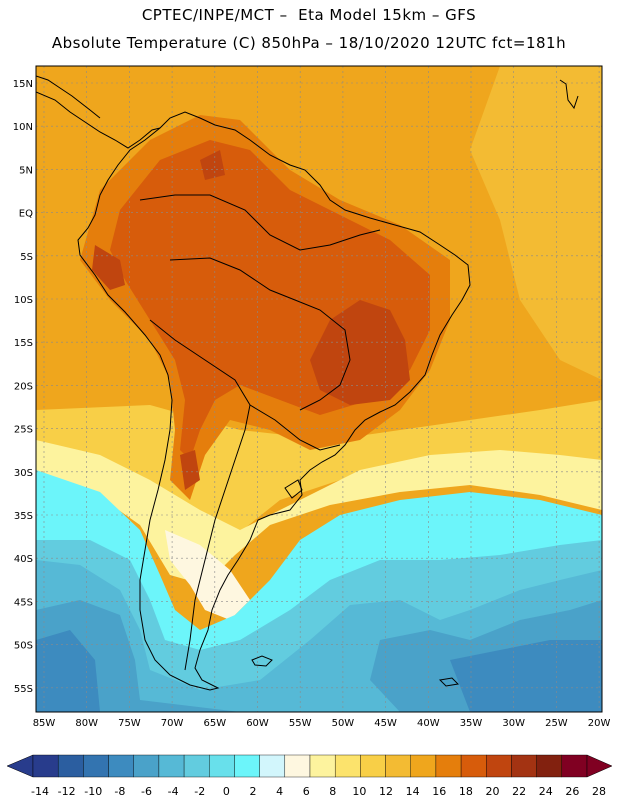 The image size is (618, 800). Describe the element at coordinates (23, 602) in the screenshot. I see `lat-tick-label: 45S` at that location.